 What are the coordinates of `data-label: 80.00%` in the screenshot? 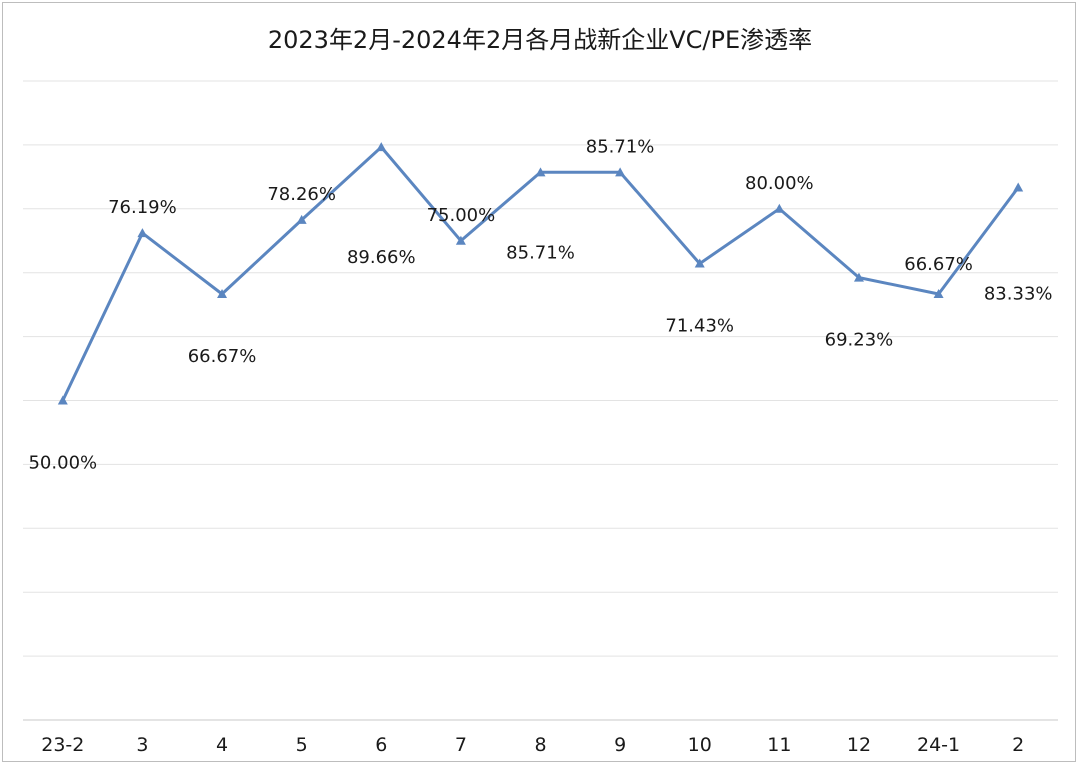 It's located at (779, 183).